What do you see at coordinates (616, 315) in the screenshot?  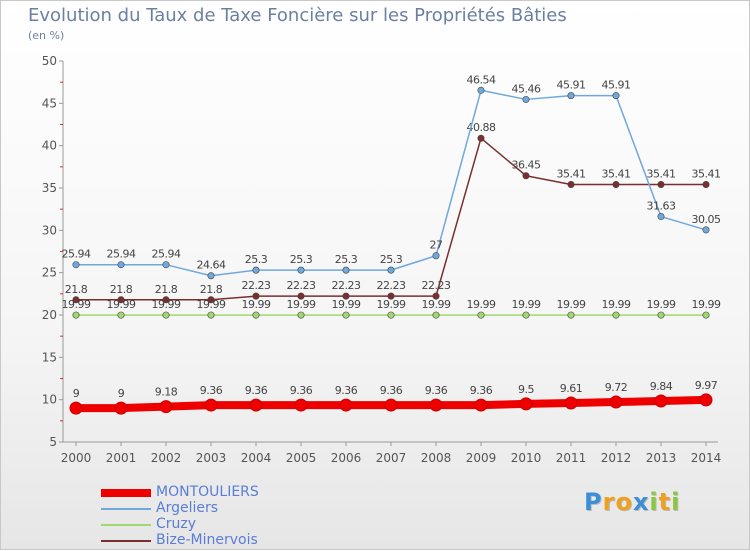 I see `data-point-cruzy-2012` at bounding box center [616, 315].